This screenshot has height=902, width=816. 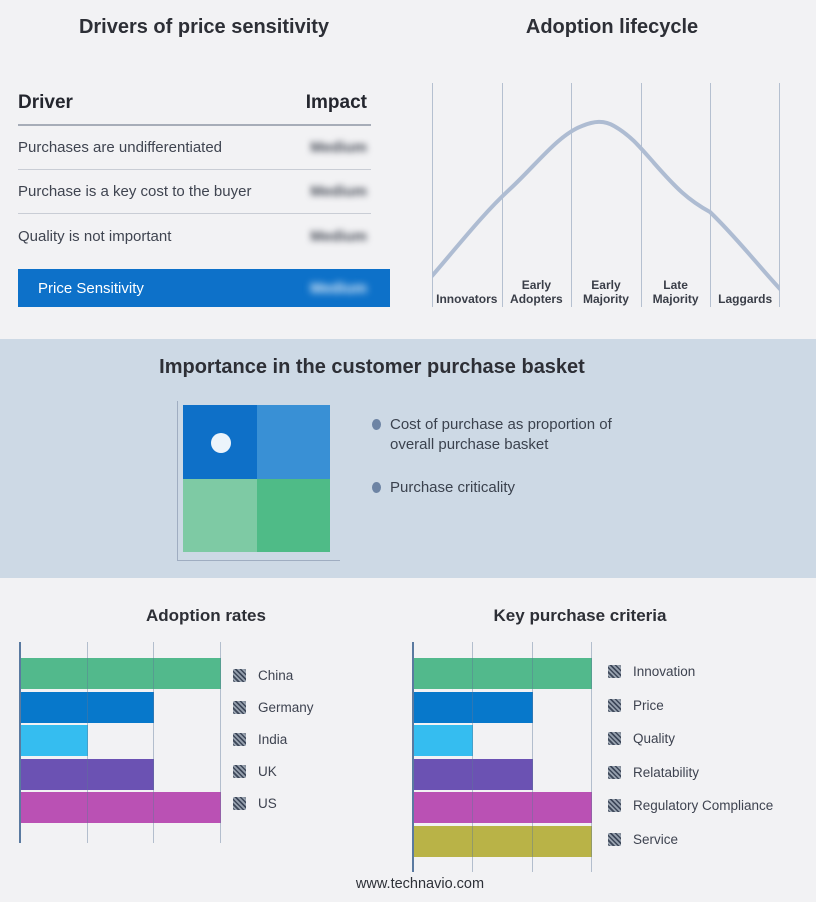 I want to click on bar-innovation, so click(x=503, y=673).